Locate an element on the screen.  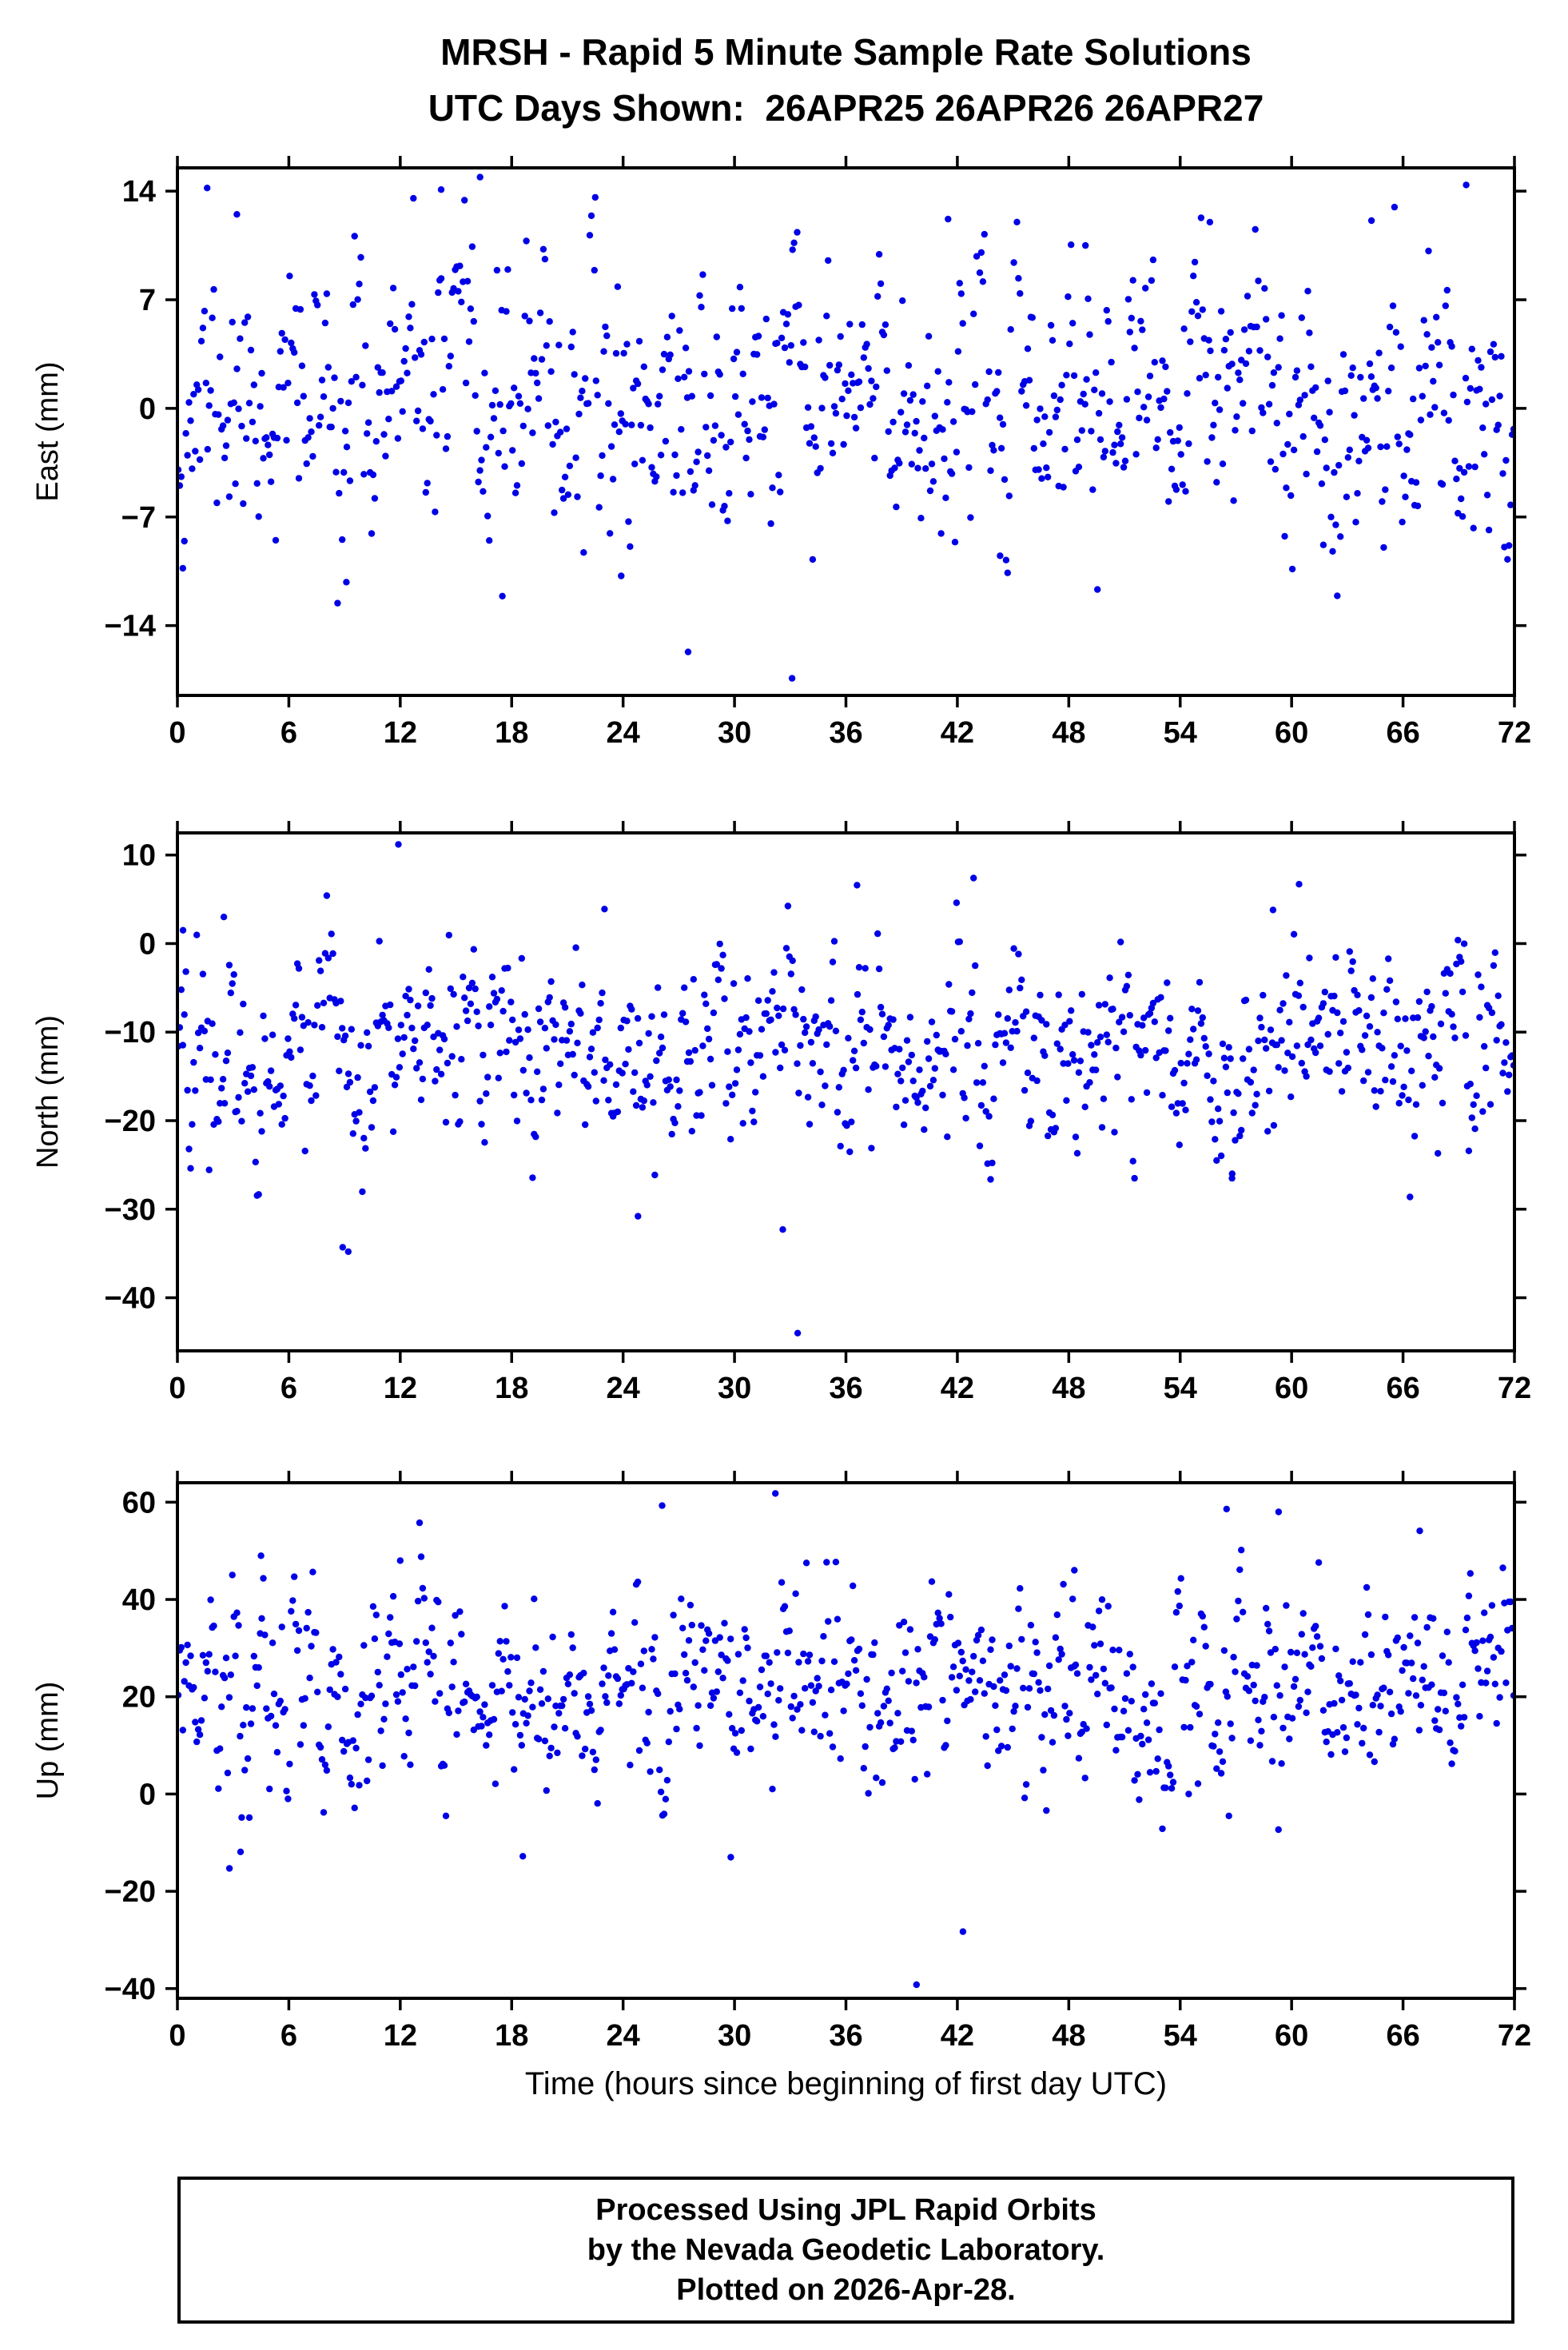
svg-text: 7 is located at coordinates (147, 300).